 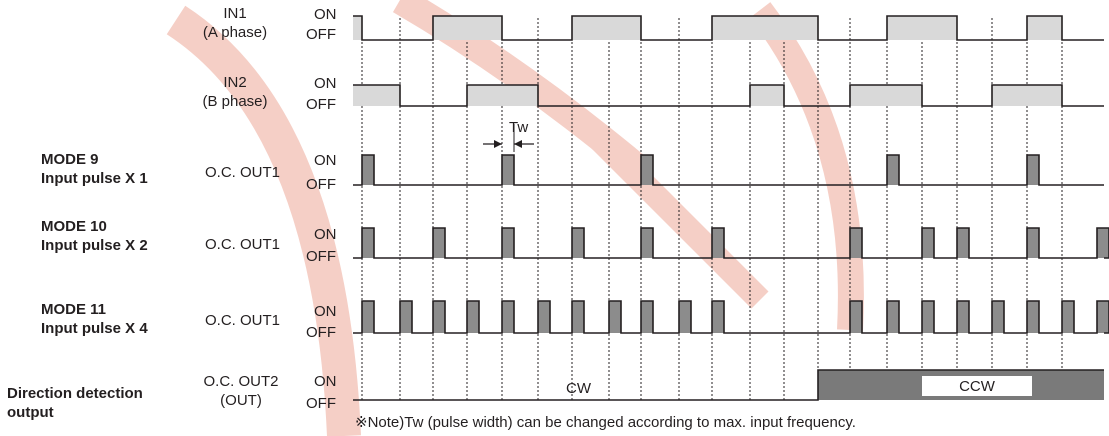 What do you see at coordinates (243, 320) in the screenshot?
I see `mode11-signal: O.C. OUT1` at bounding box center [243, 320].